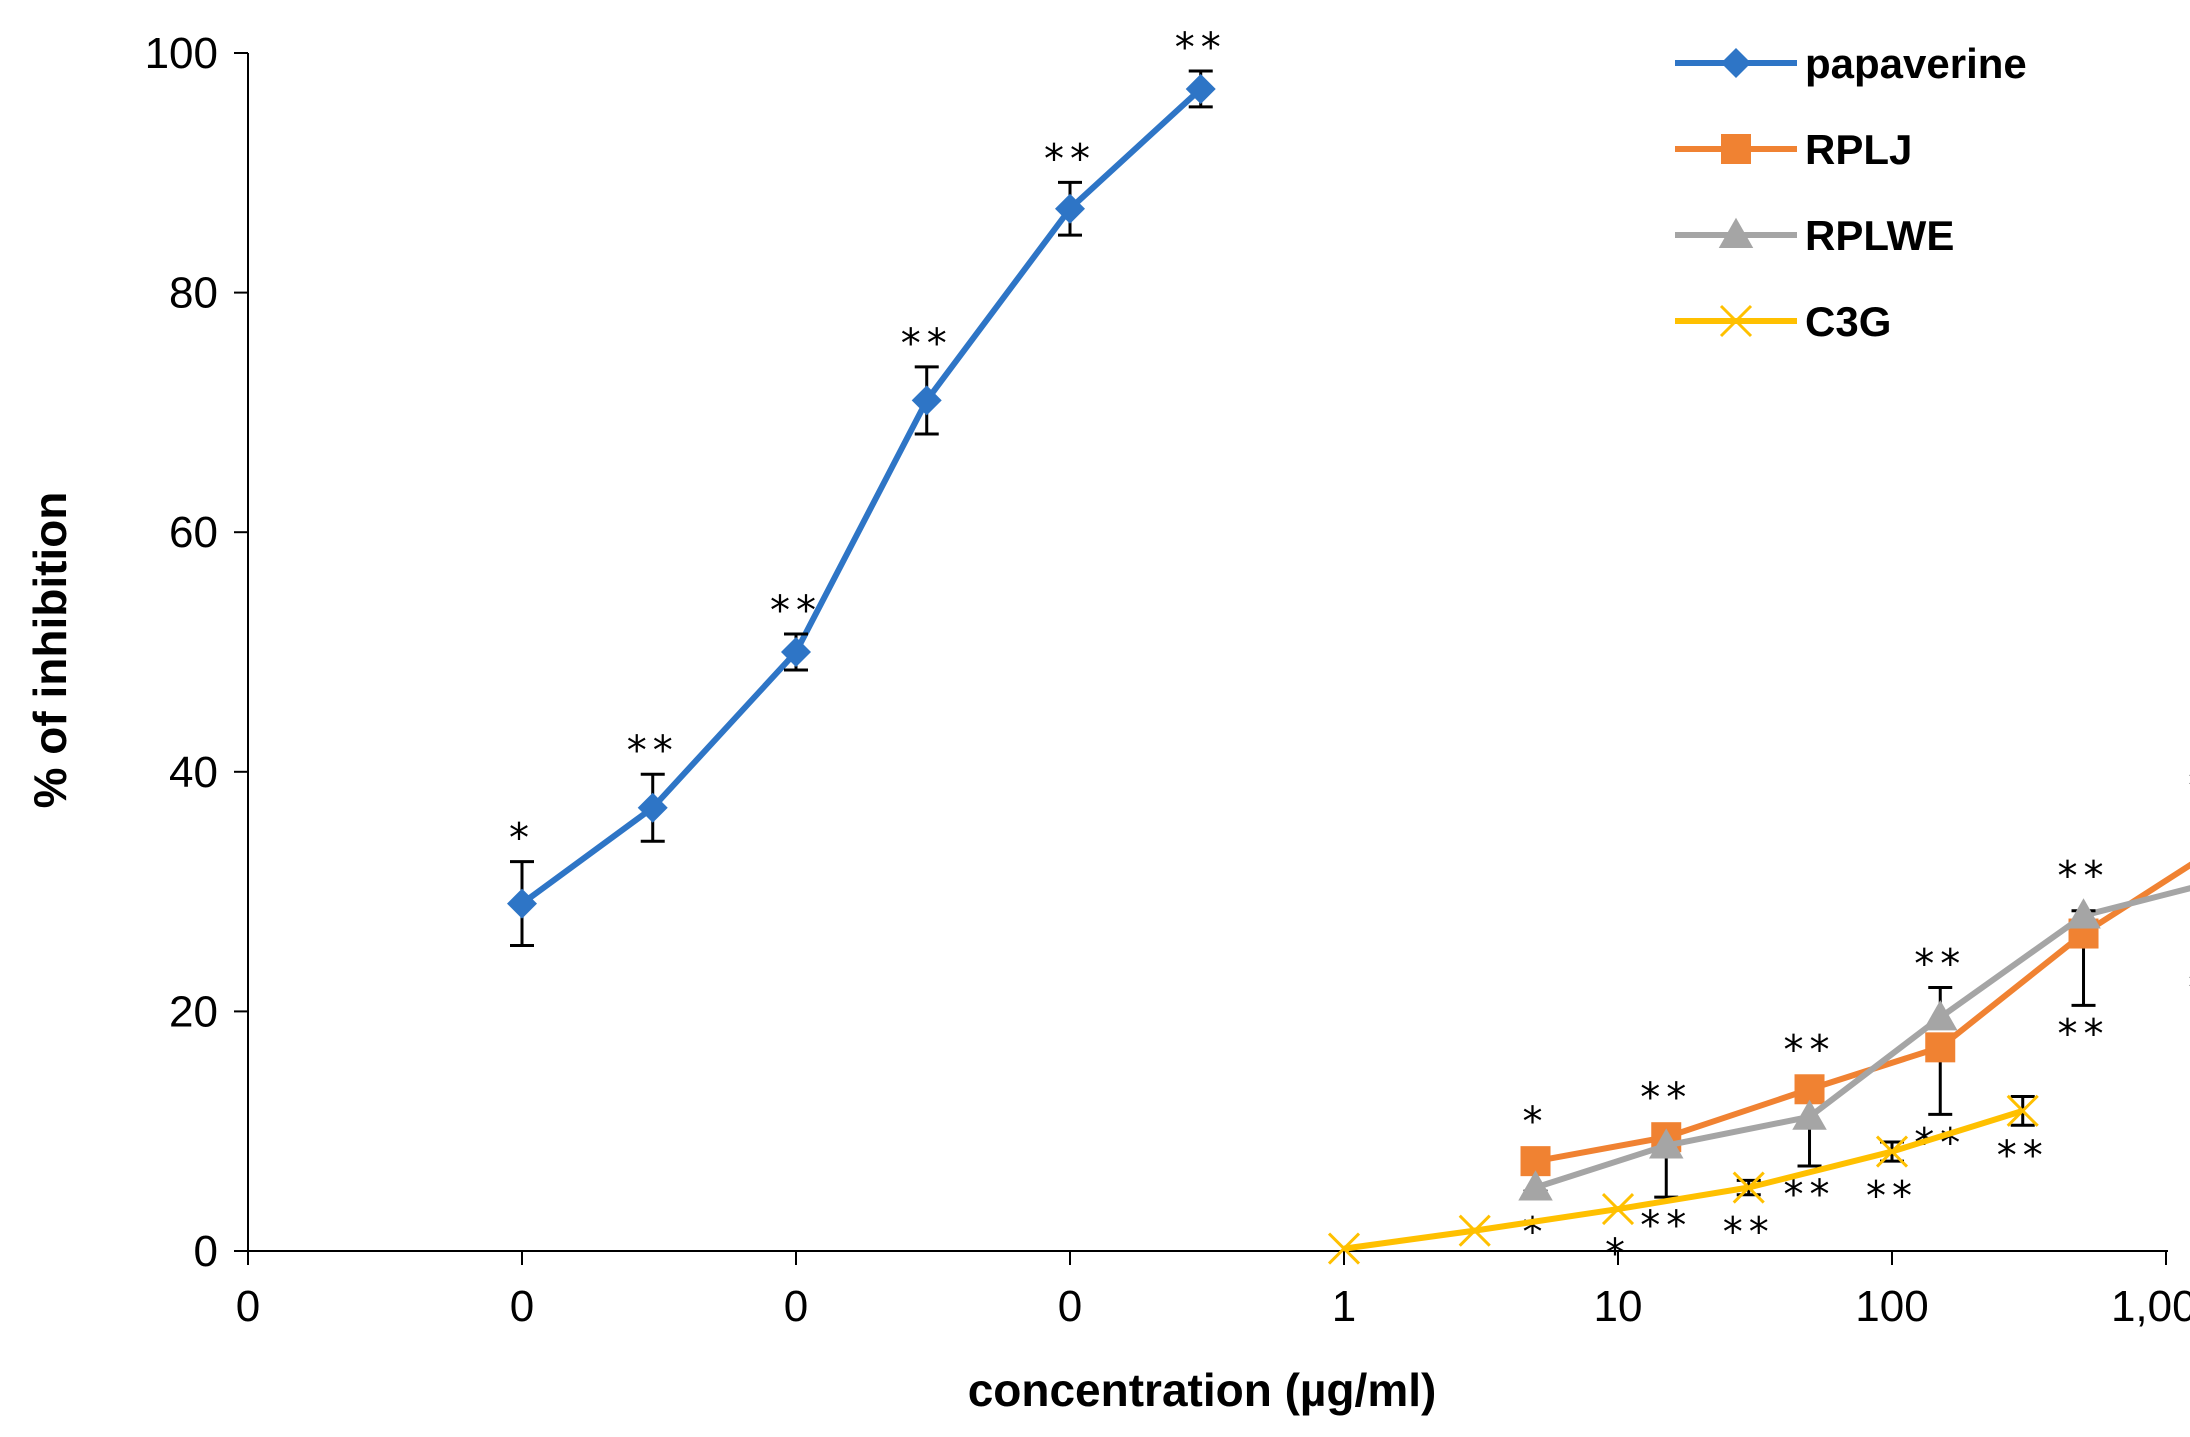 The image size is (2190, 1437). Describe the element at coordinates (1848, 321) in the screenshot. I see `legend-label: C3G` at that location.